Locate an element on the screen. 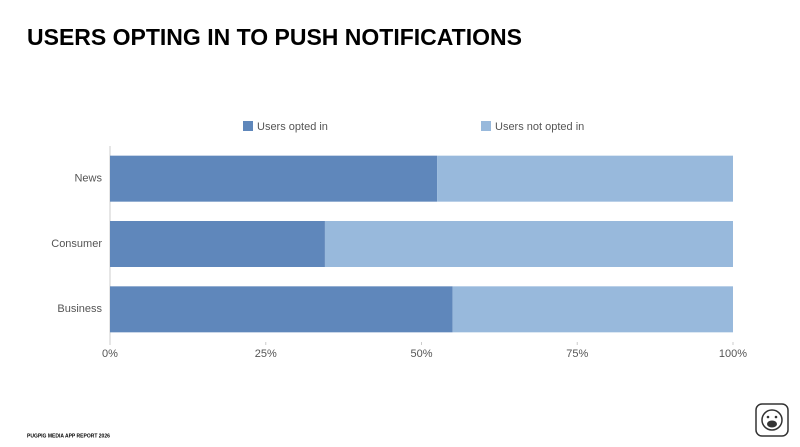 The width and height of the screenshot is (800, 447). x-tick-label: 25% is located at coordinates (266, 354).